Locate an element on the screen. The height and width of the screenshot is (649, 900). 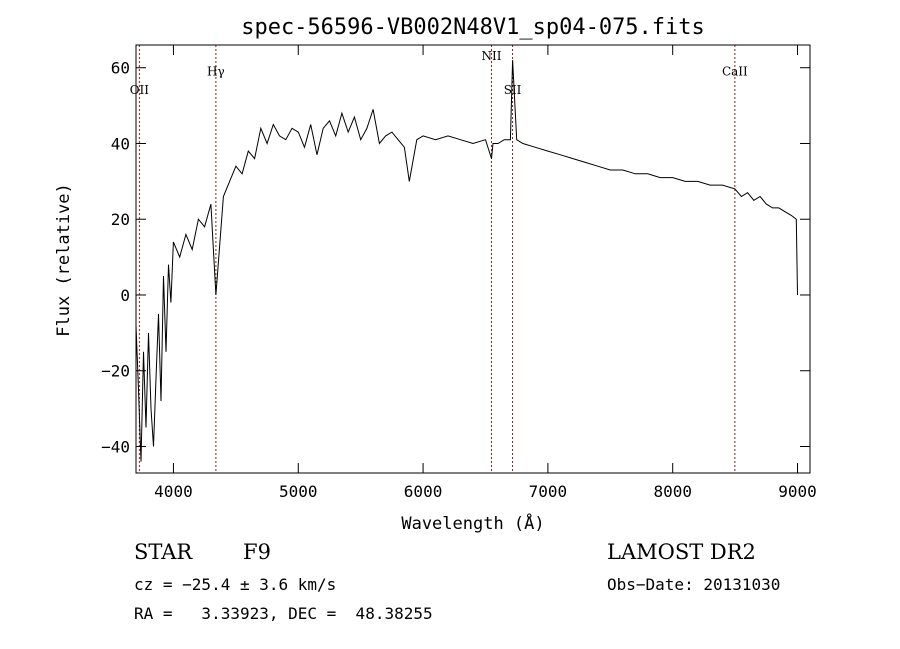
x-tick-label-1: 5000 is located at coordinates (298, 491).